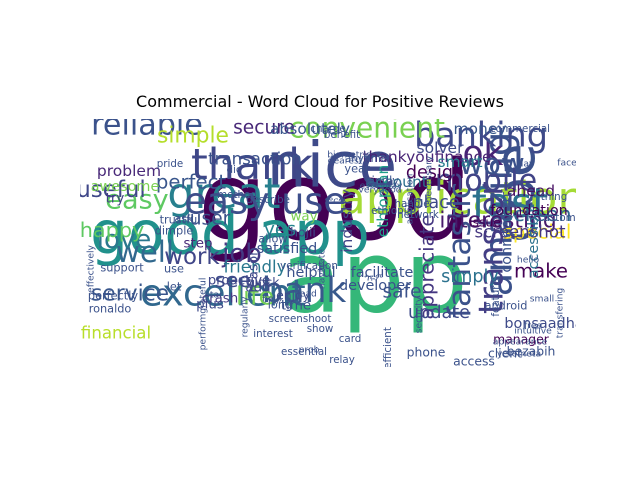 The image size is (640, 480). I want to click on word-cloud-word: client, so click(505, 353).